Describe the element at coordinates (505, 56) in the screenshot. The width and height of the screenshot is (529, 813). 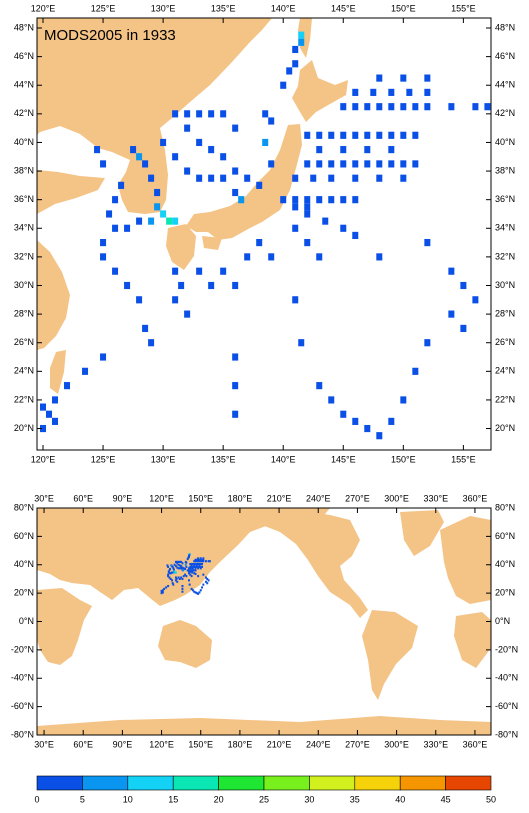
I see `y-tick-label-right: 46°N` at that location.